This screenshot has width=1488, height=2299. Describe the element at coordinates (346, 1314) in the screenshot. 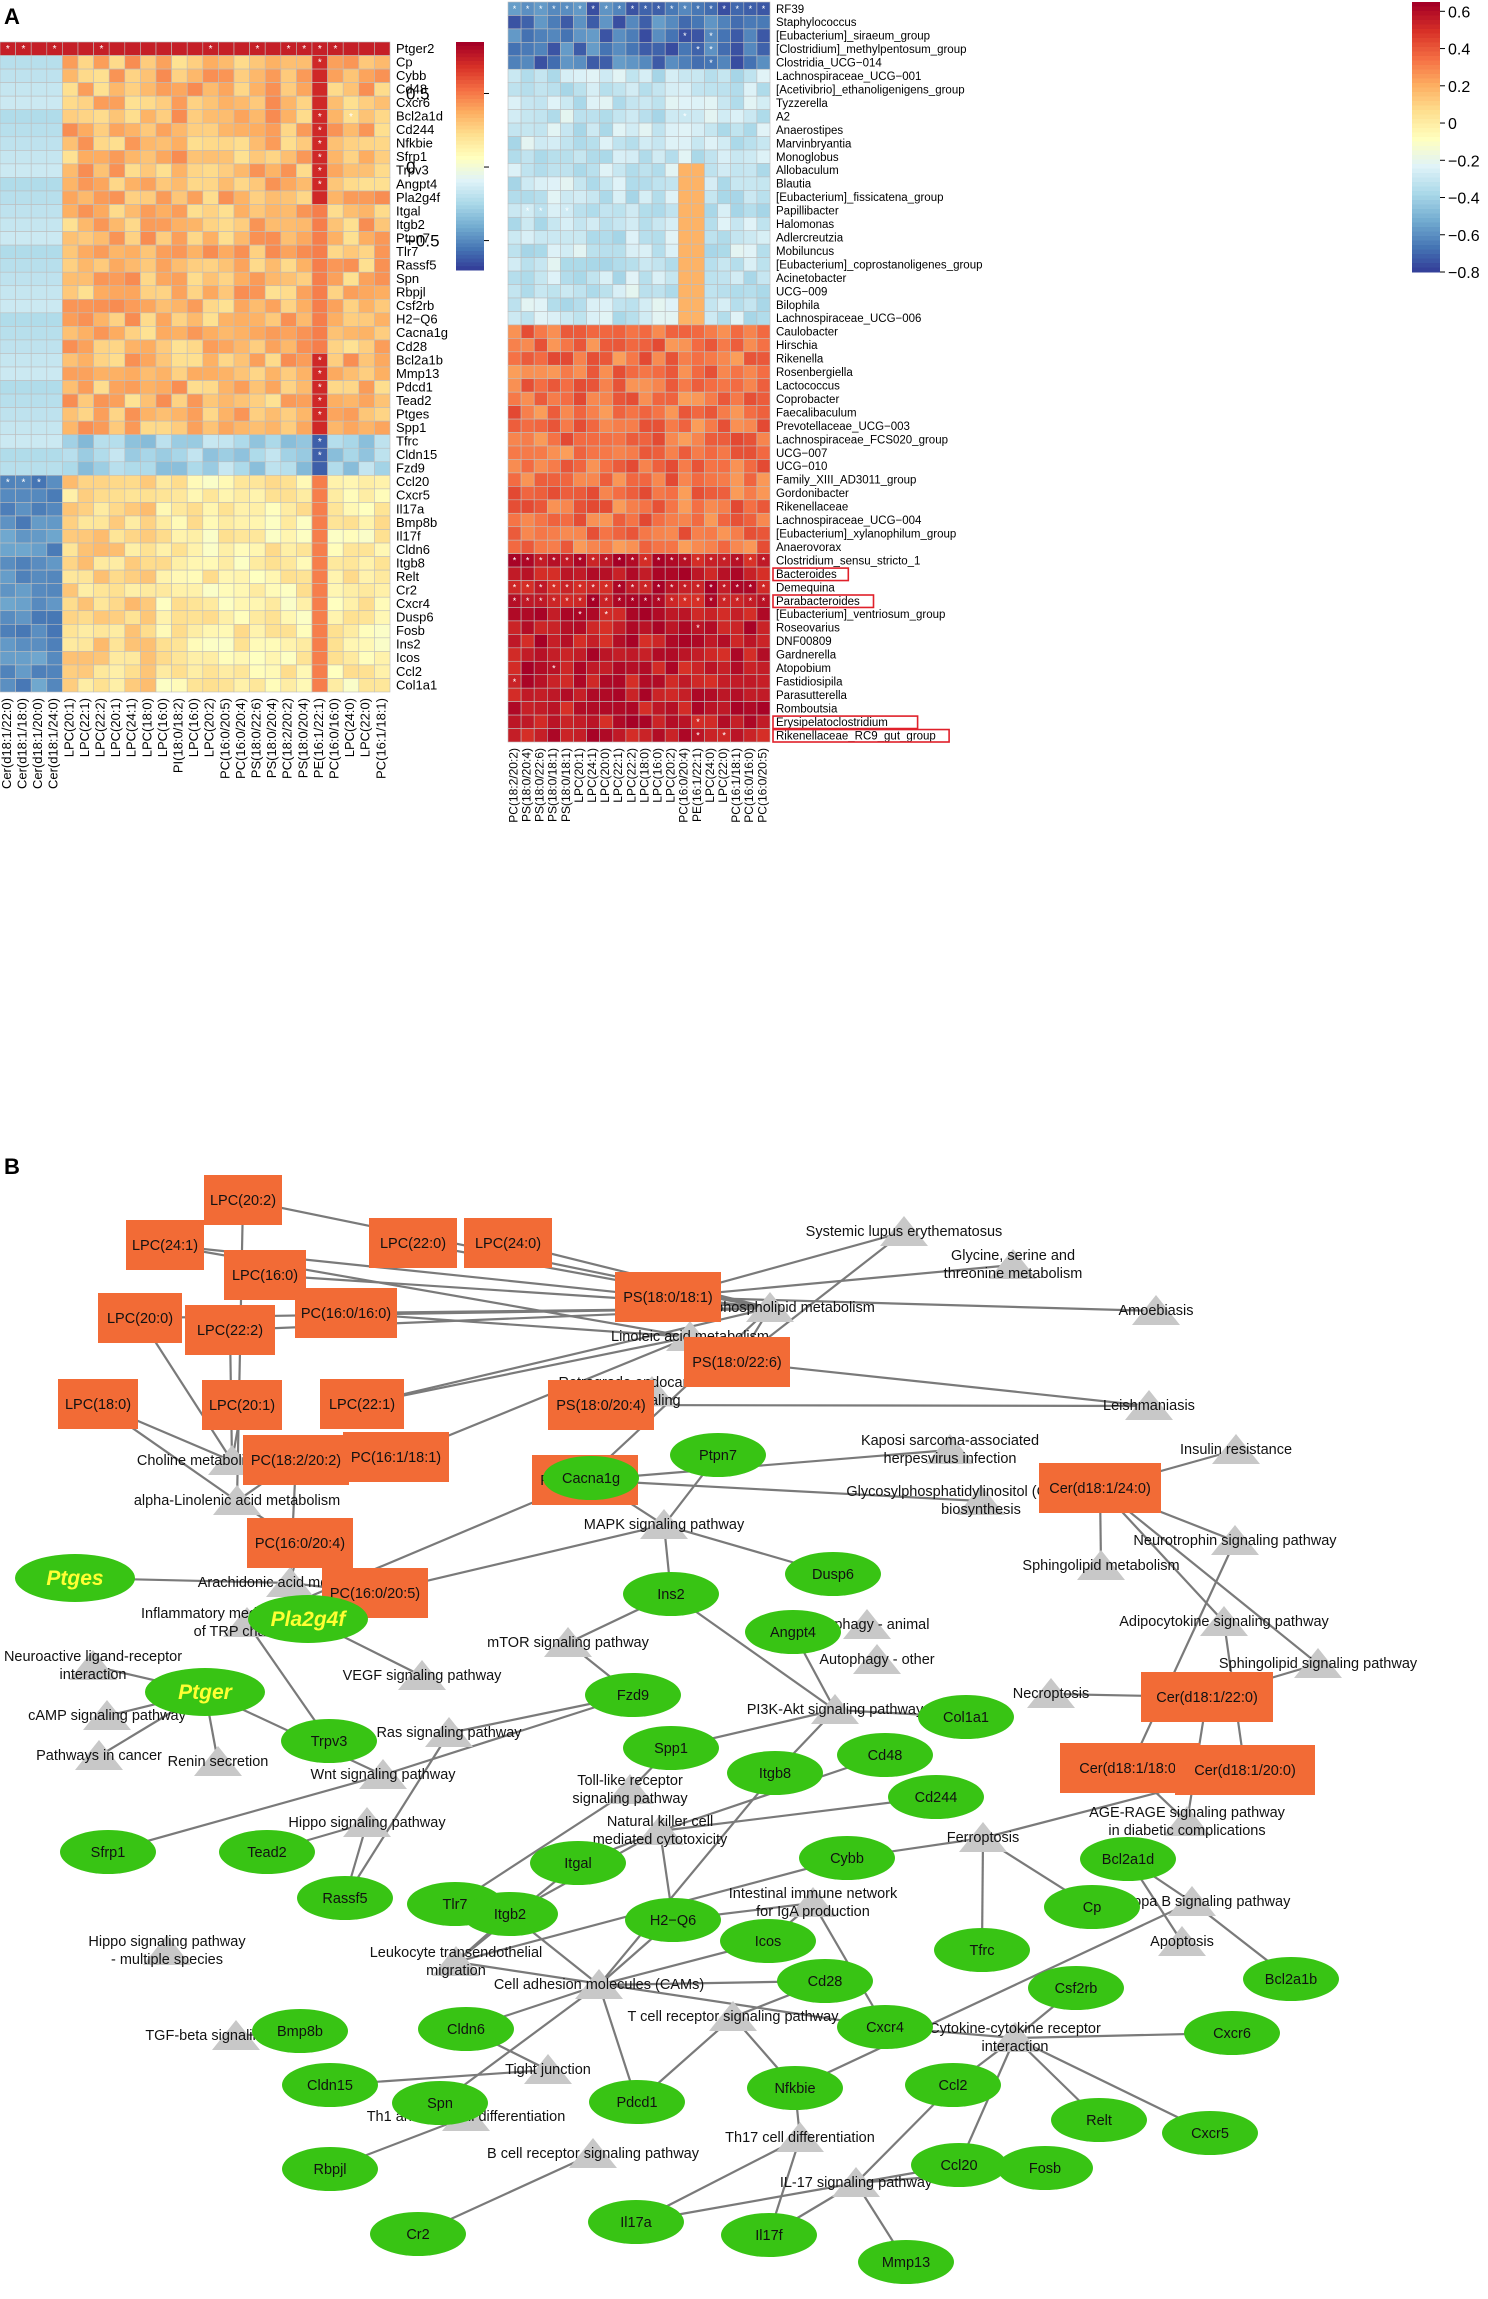

I see `metabolite-label: PC(16:0/16:0)` at that location.